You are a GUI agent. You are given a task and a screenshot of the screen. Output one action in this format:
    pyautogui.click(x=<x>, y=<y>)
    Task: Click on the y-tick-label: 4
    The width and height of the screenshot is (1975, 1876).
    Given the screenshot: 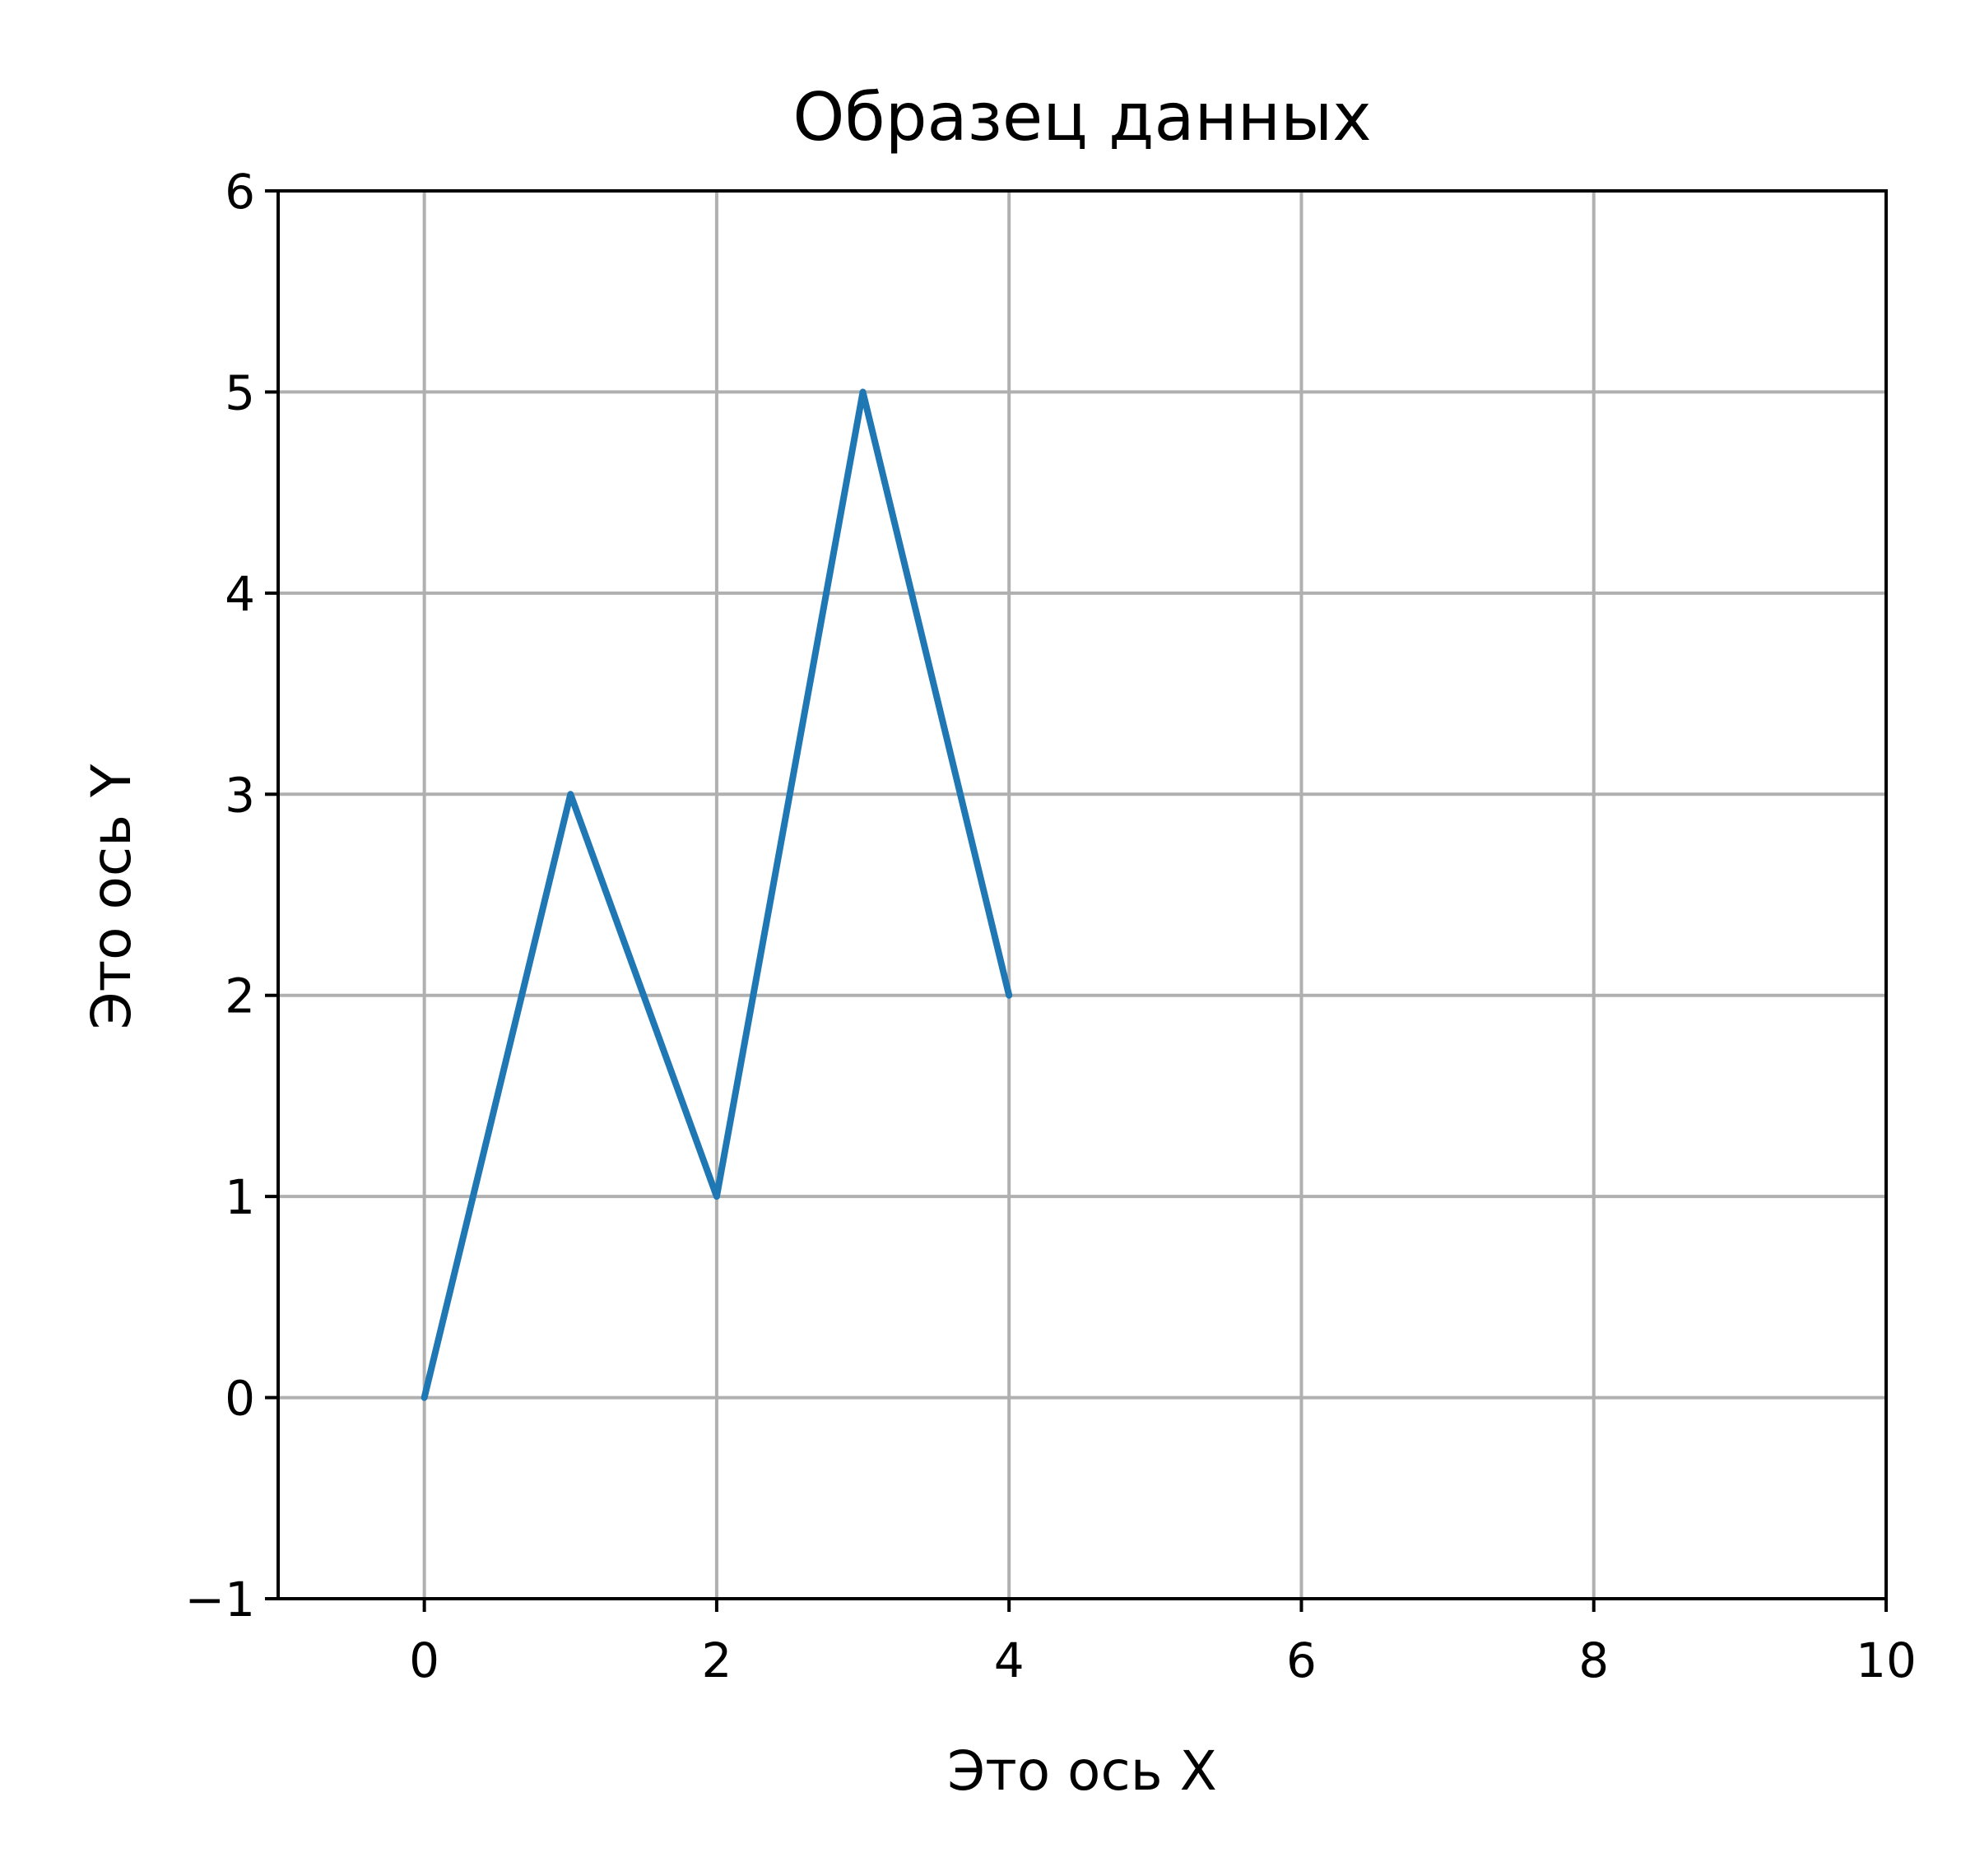 What is the action you would take?
    pyautogui.click(x=240, y=594)
    